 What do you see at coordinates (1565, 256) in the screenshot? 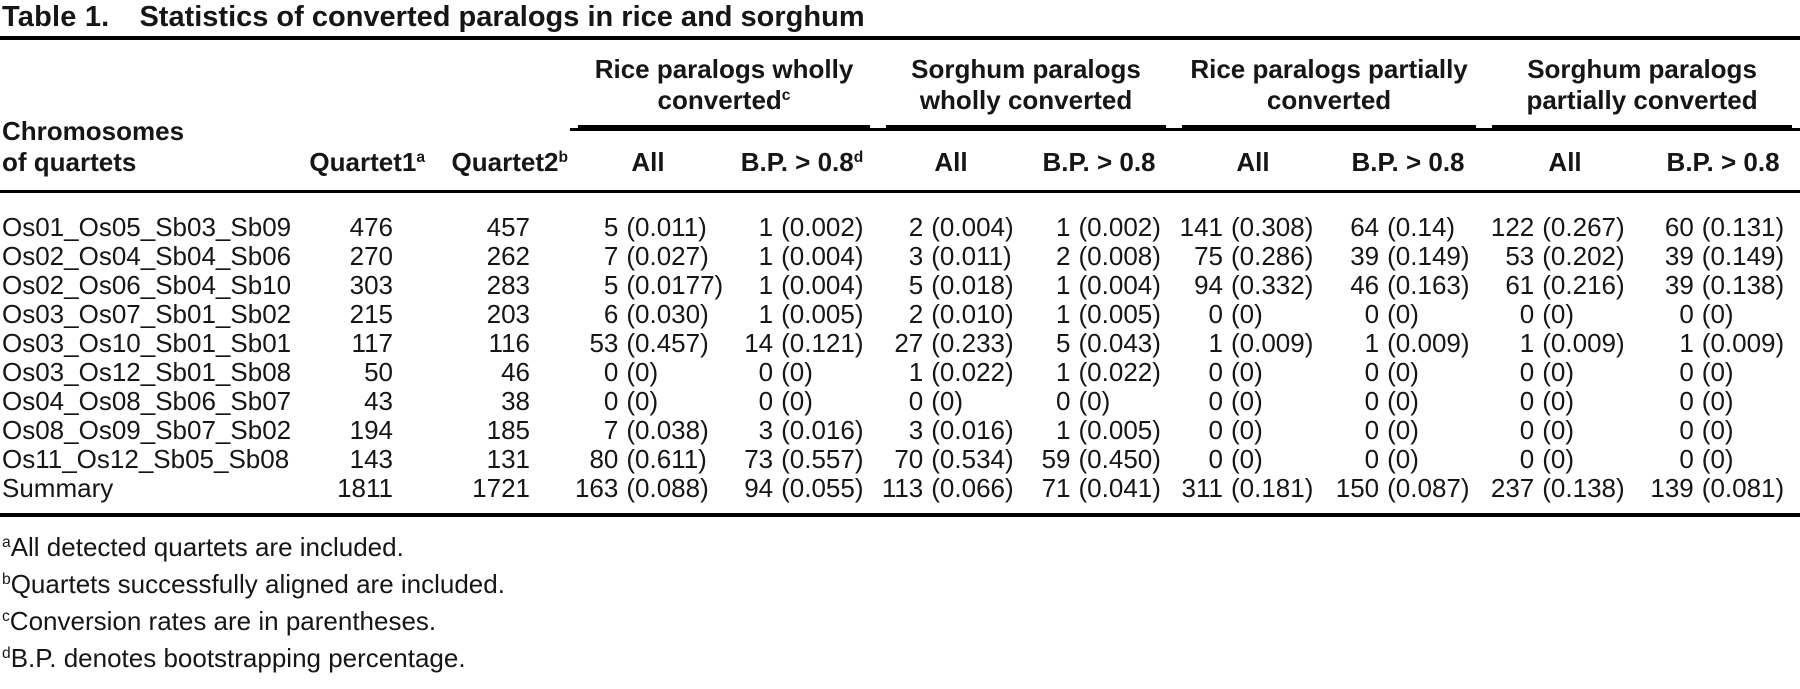
I see `cell-value-6: 53 (0.202)` at bounding box center [1565, 256].